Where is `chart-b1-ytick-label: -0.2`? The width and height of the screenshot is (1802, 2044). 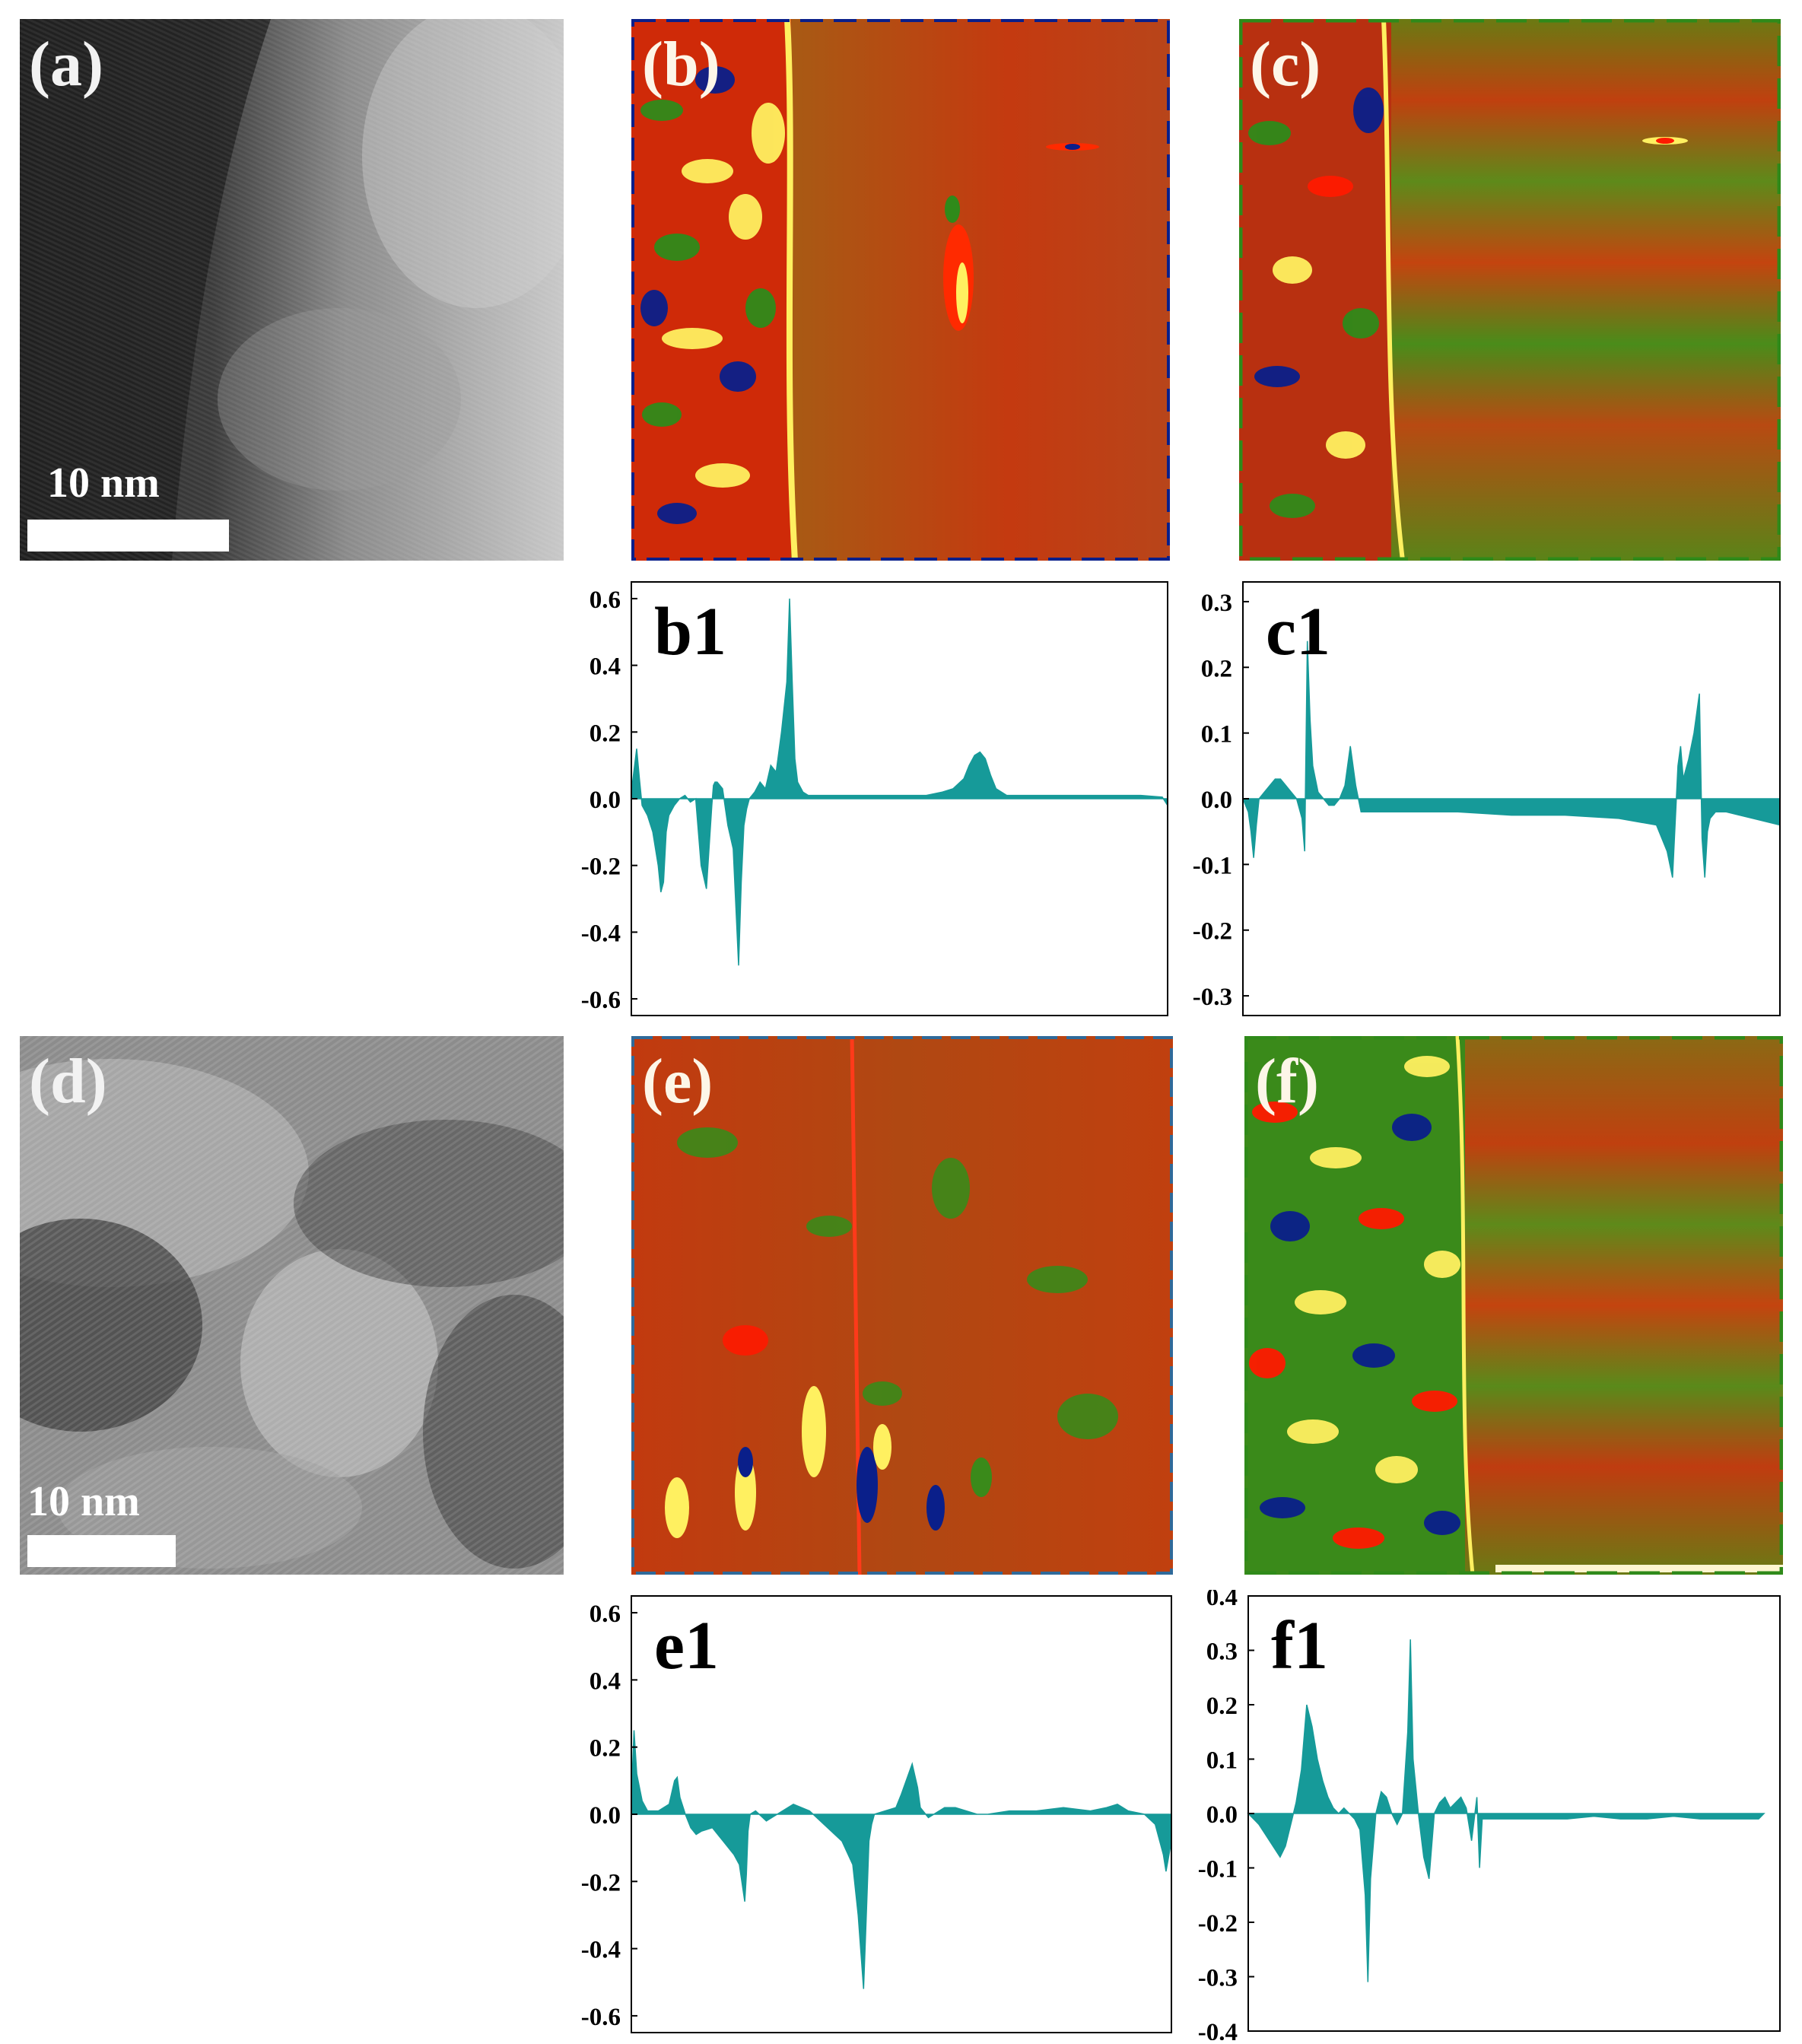
chart-b1-ytick-label: -0.2 is located at coordinates (601, 867).